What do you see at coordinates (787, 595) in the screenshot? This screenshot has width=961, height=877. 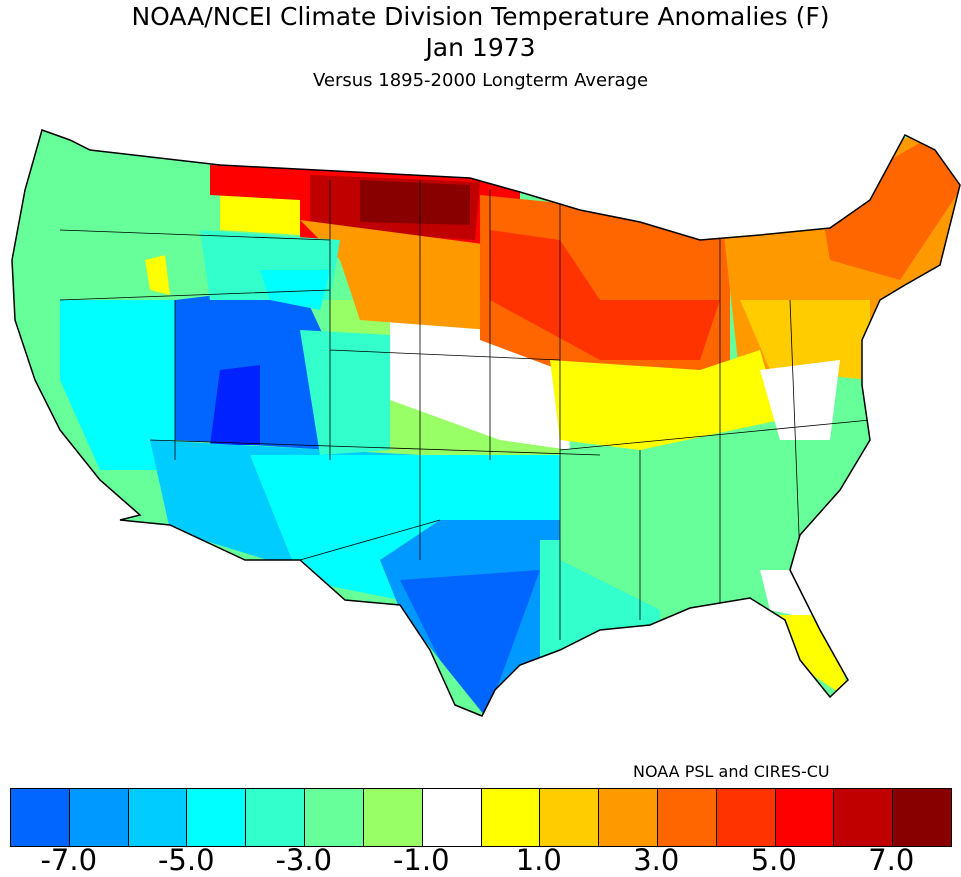 I see `region-georgia-white` at bounding box center [787, 595].